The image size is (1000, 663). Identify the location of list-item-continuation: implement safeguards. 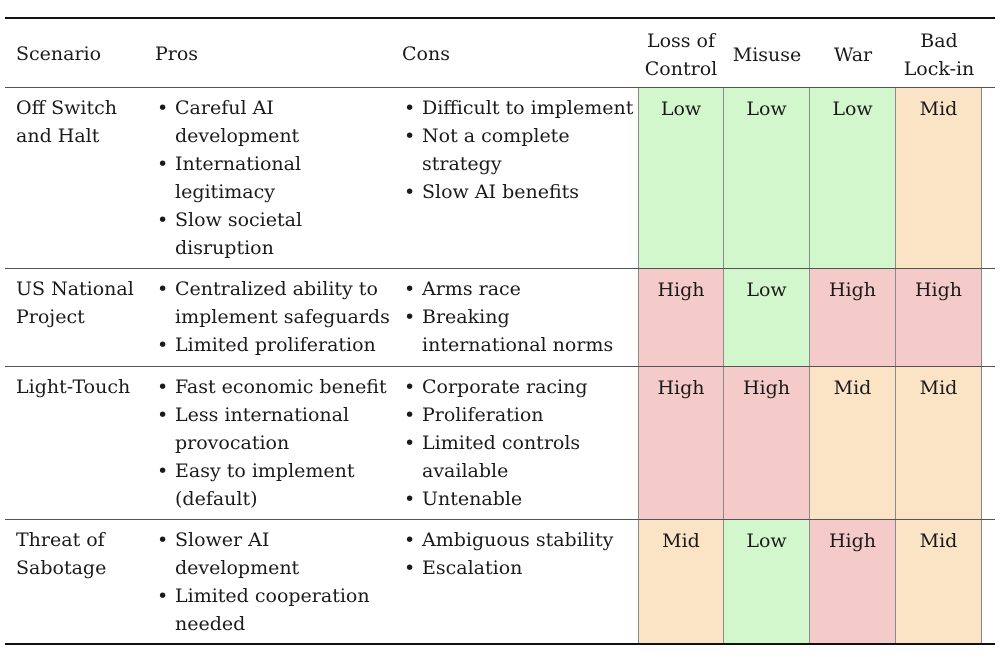
(282, 317).